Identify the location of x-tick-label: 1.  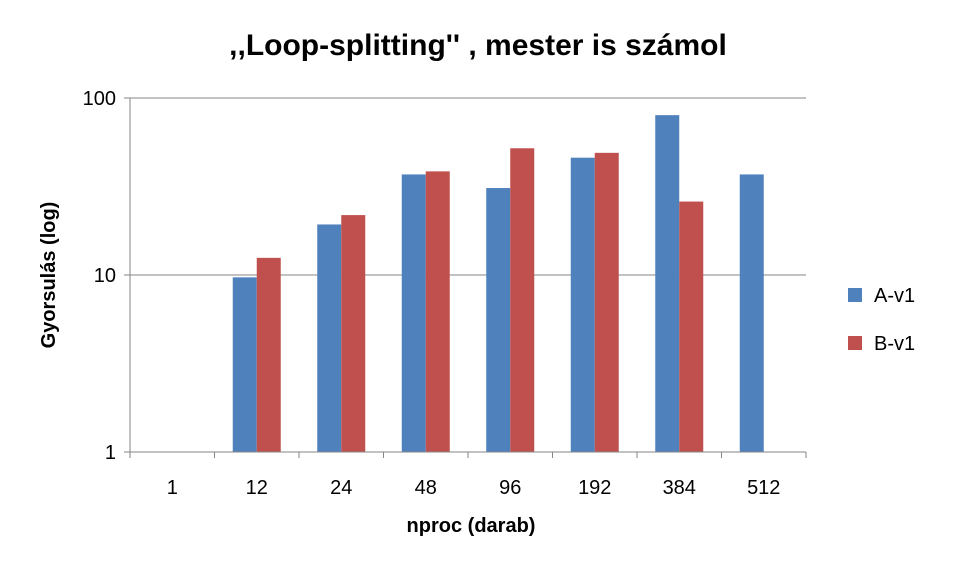
(172, 488).